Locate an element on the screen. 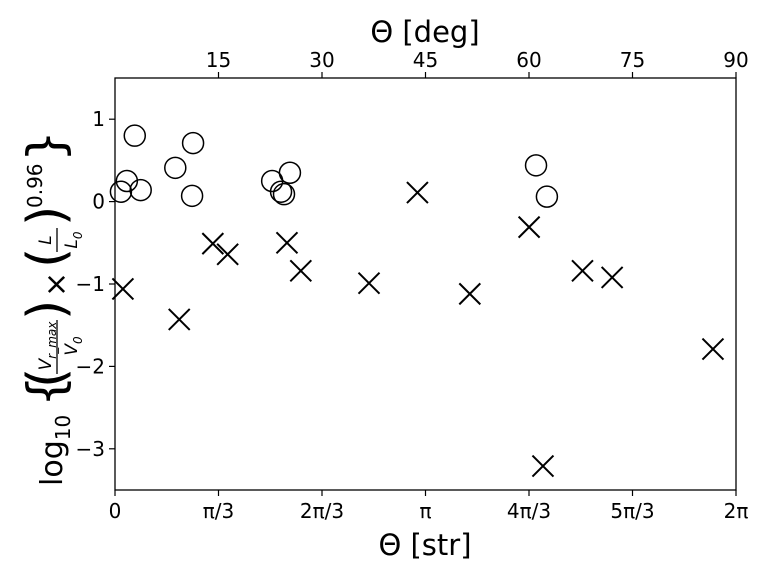  y-tick-label: −2 is located at coordinates (90, 366).